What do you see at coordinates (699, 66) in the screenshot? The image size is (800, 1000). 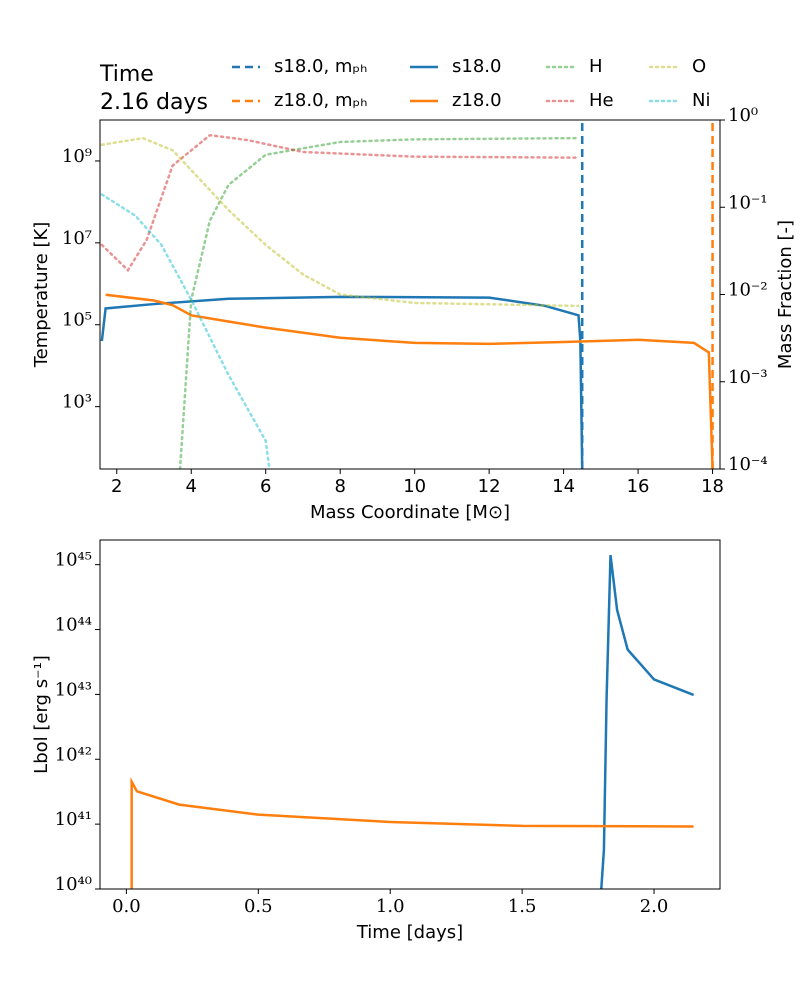 I see `legend-label: O` at bounding box center [699, 66].